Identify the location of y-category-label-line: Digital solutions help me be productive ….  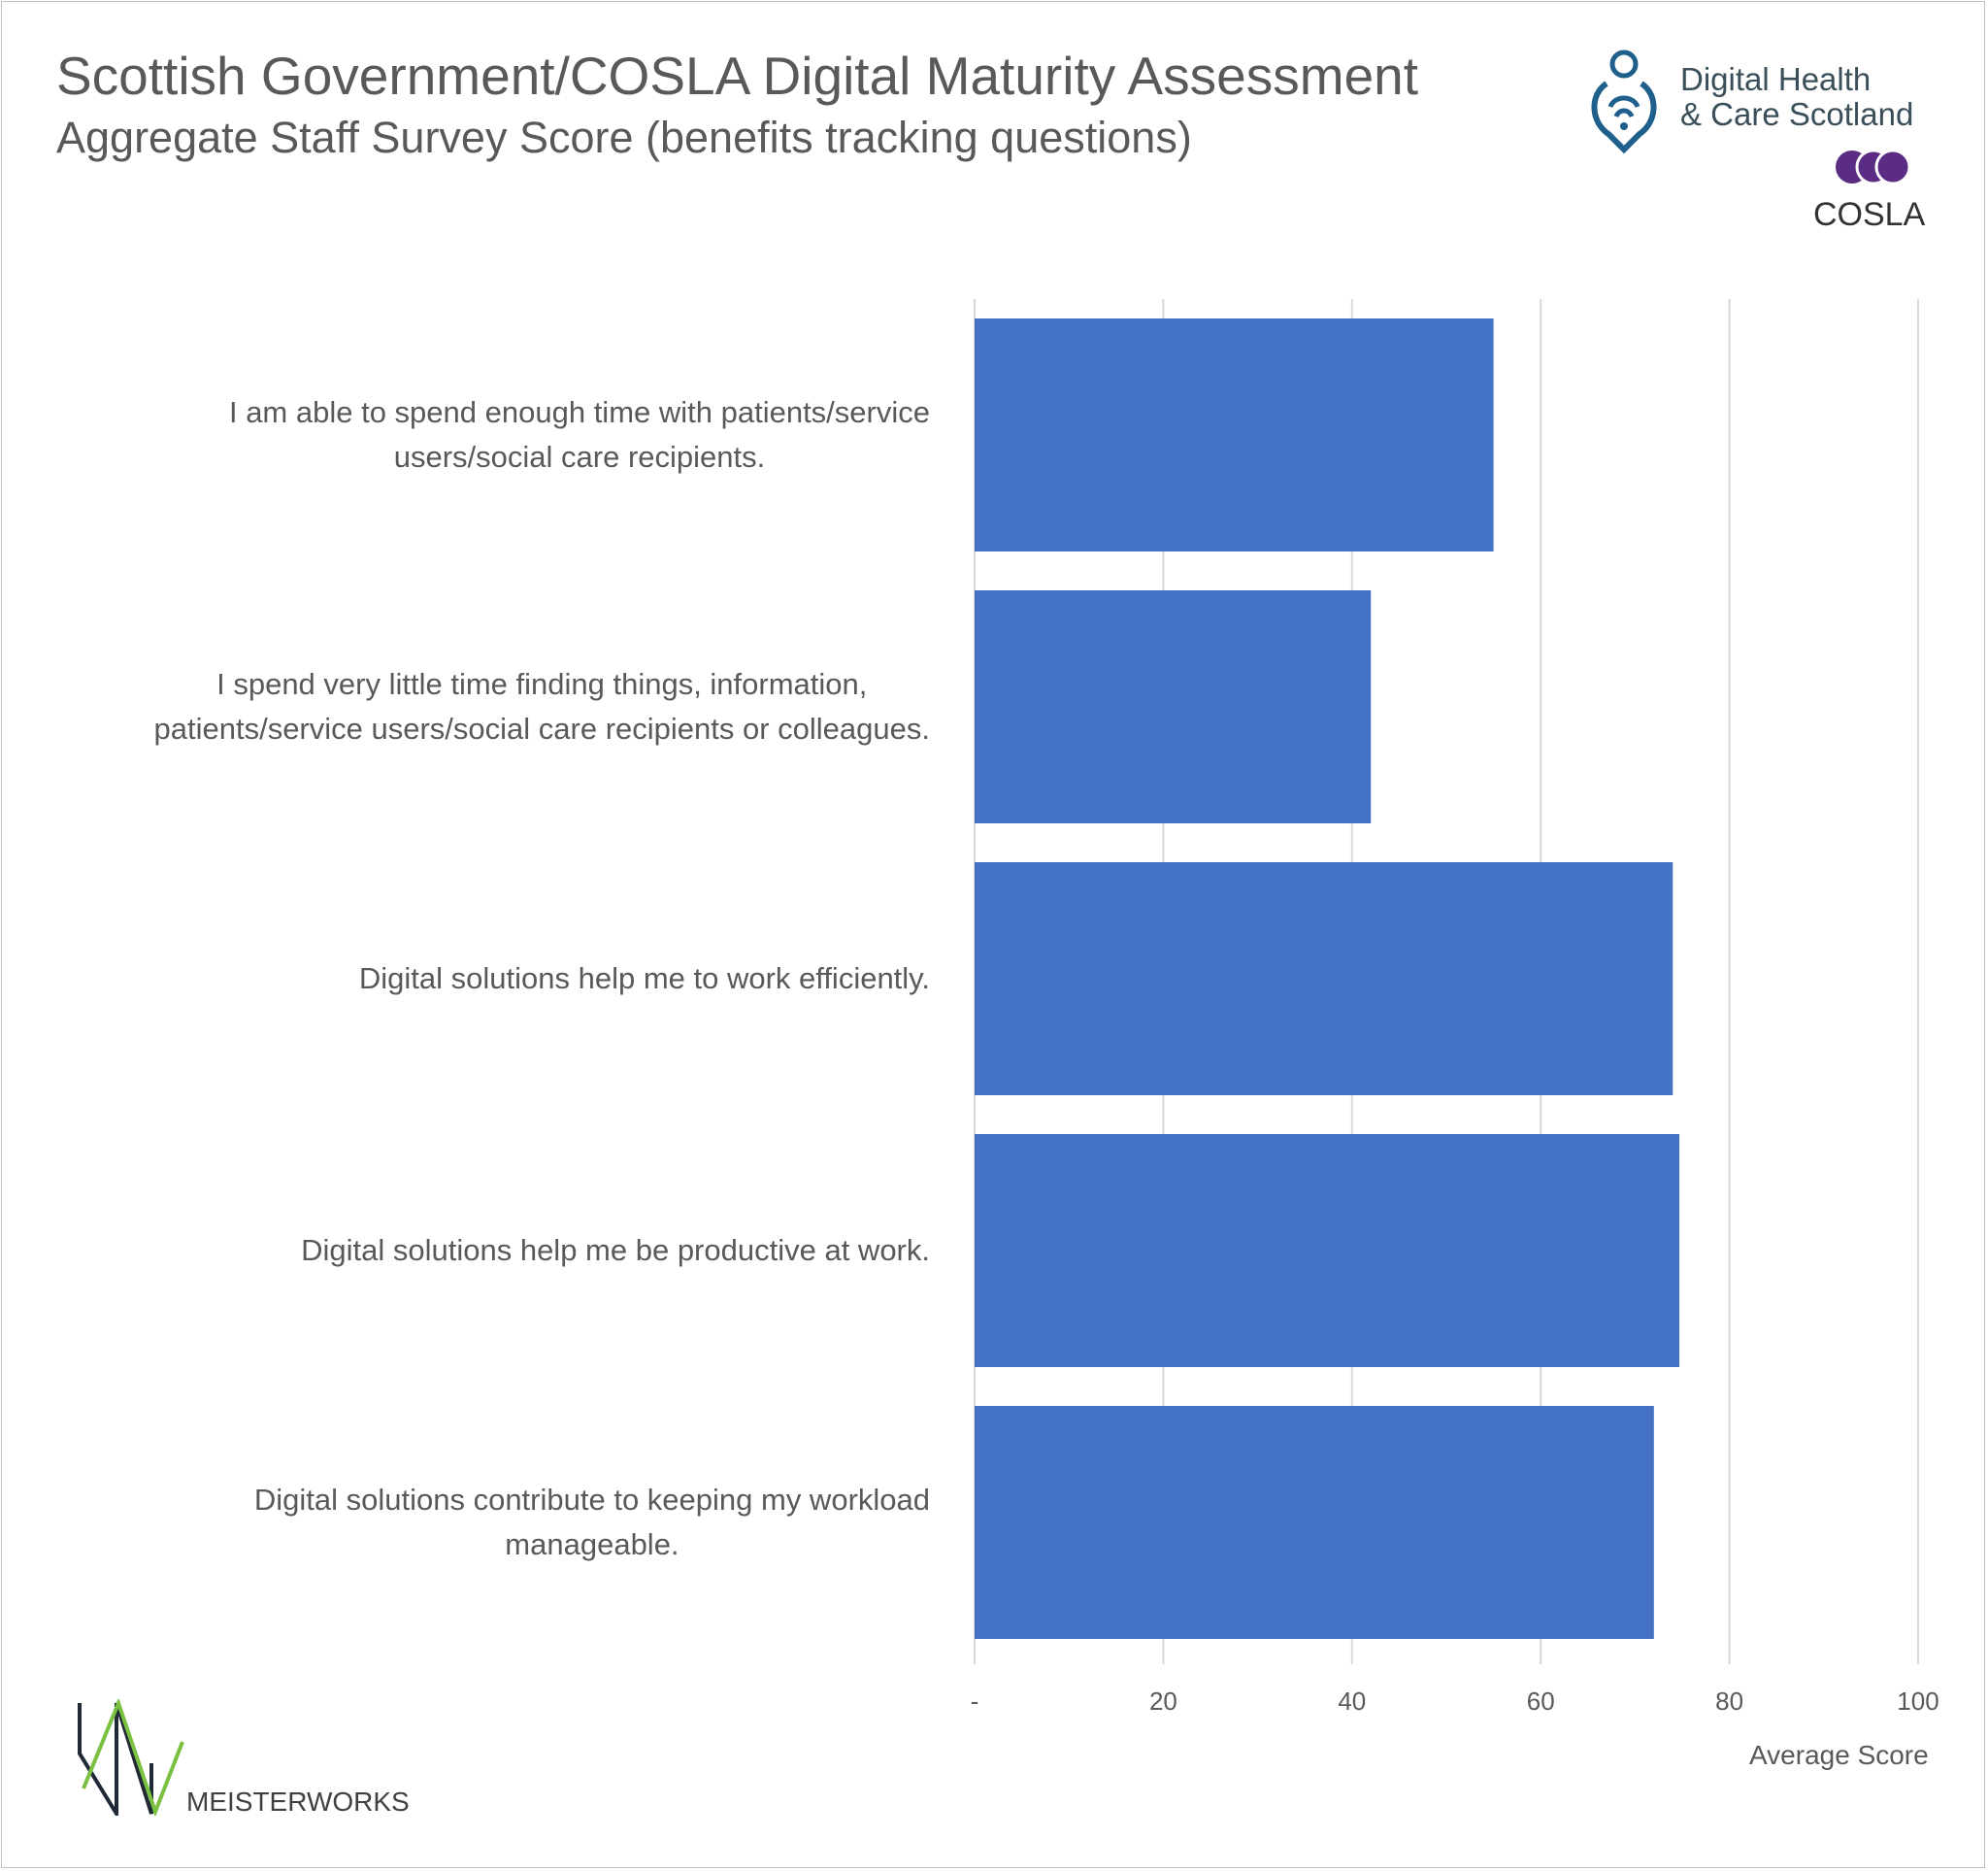
(615, 1250).